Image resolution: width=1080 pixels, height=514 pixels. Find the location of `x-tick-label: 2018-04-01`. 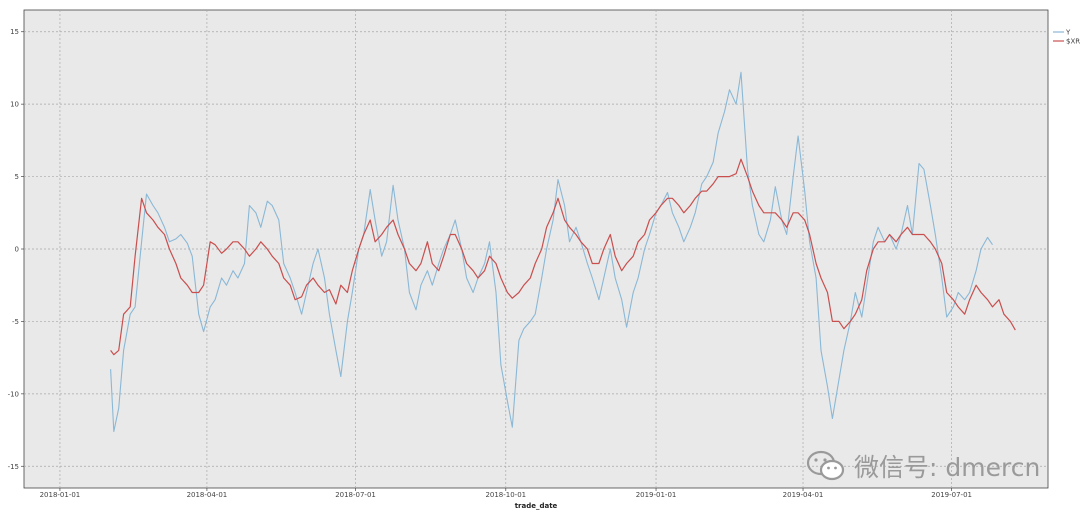

x-tick-label: 2018-04-01 is located at coordinates (207, 495).